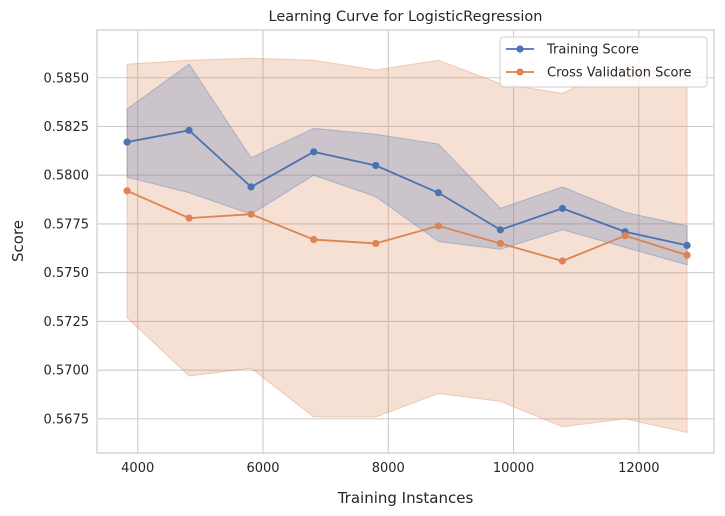  What do you see at coordinates (67, 371) in the screenshot?
I see `y-tick-label: 0.5700` at bounding box center [67, 371].